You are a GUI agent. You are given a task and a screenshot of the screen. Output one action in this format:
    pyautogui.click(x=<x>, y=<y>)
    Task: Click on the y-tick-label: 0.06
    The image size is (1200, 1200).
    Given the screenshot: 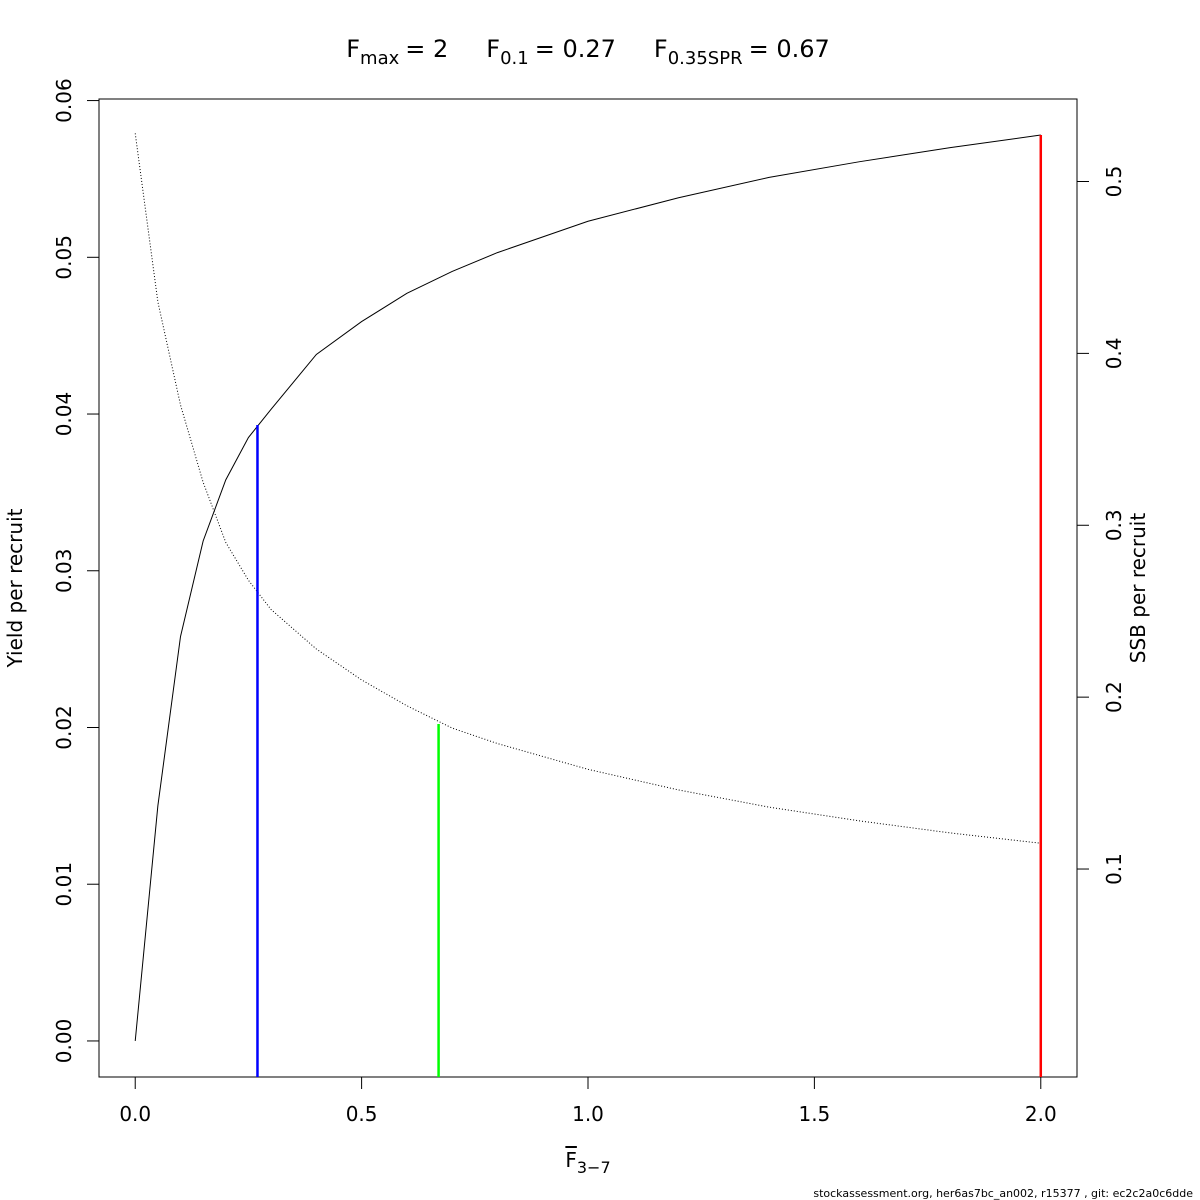 What is the action you would take?
    pyautogui.click(x=64, y=100)
    